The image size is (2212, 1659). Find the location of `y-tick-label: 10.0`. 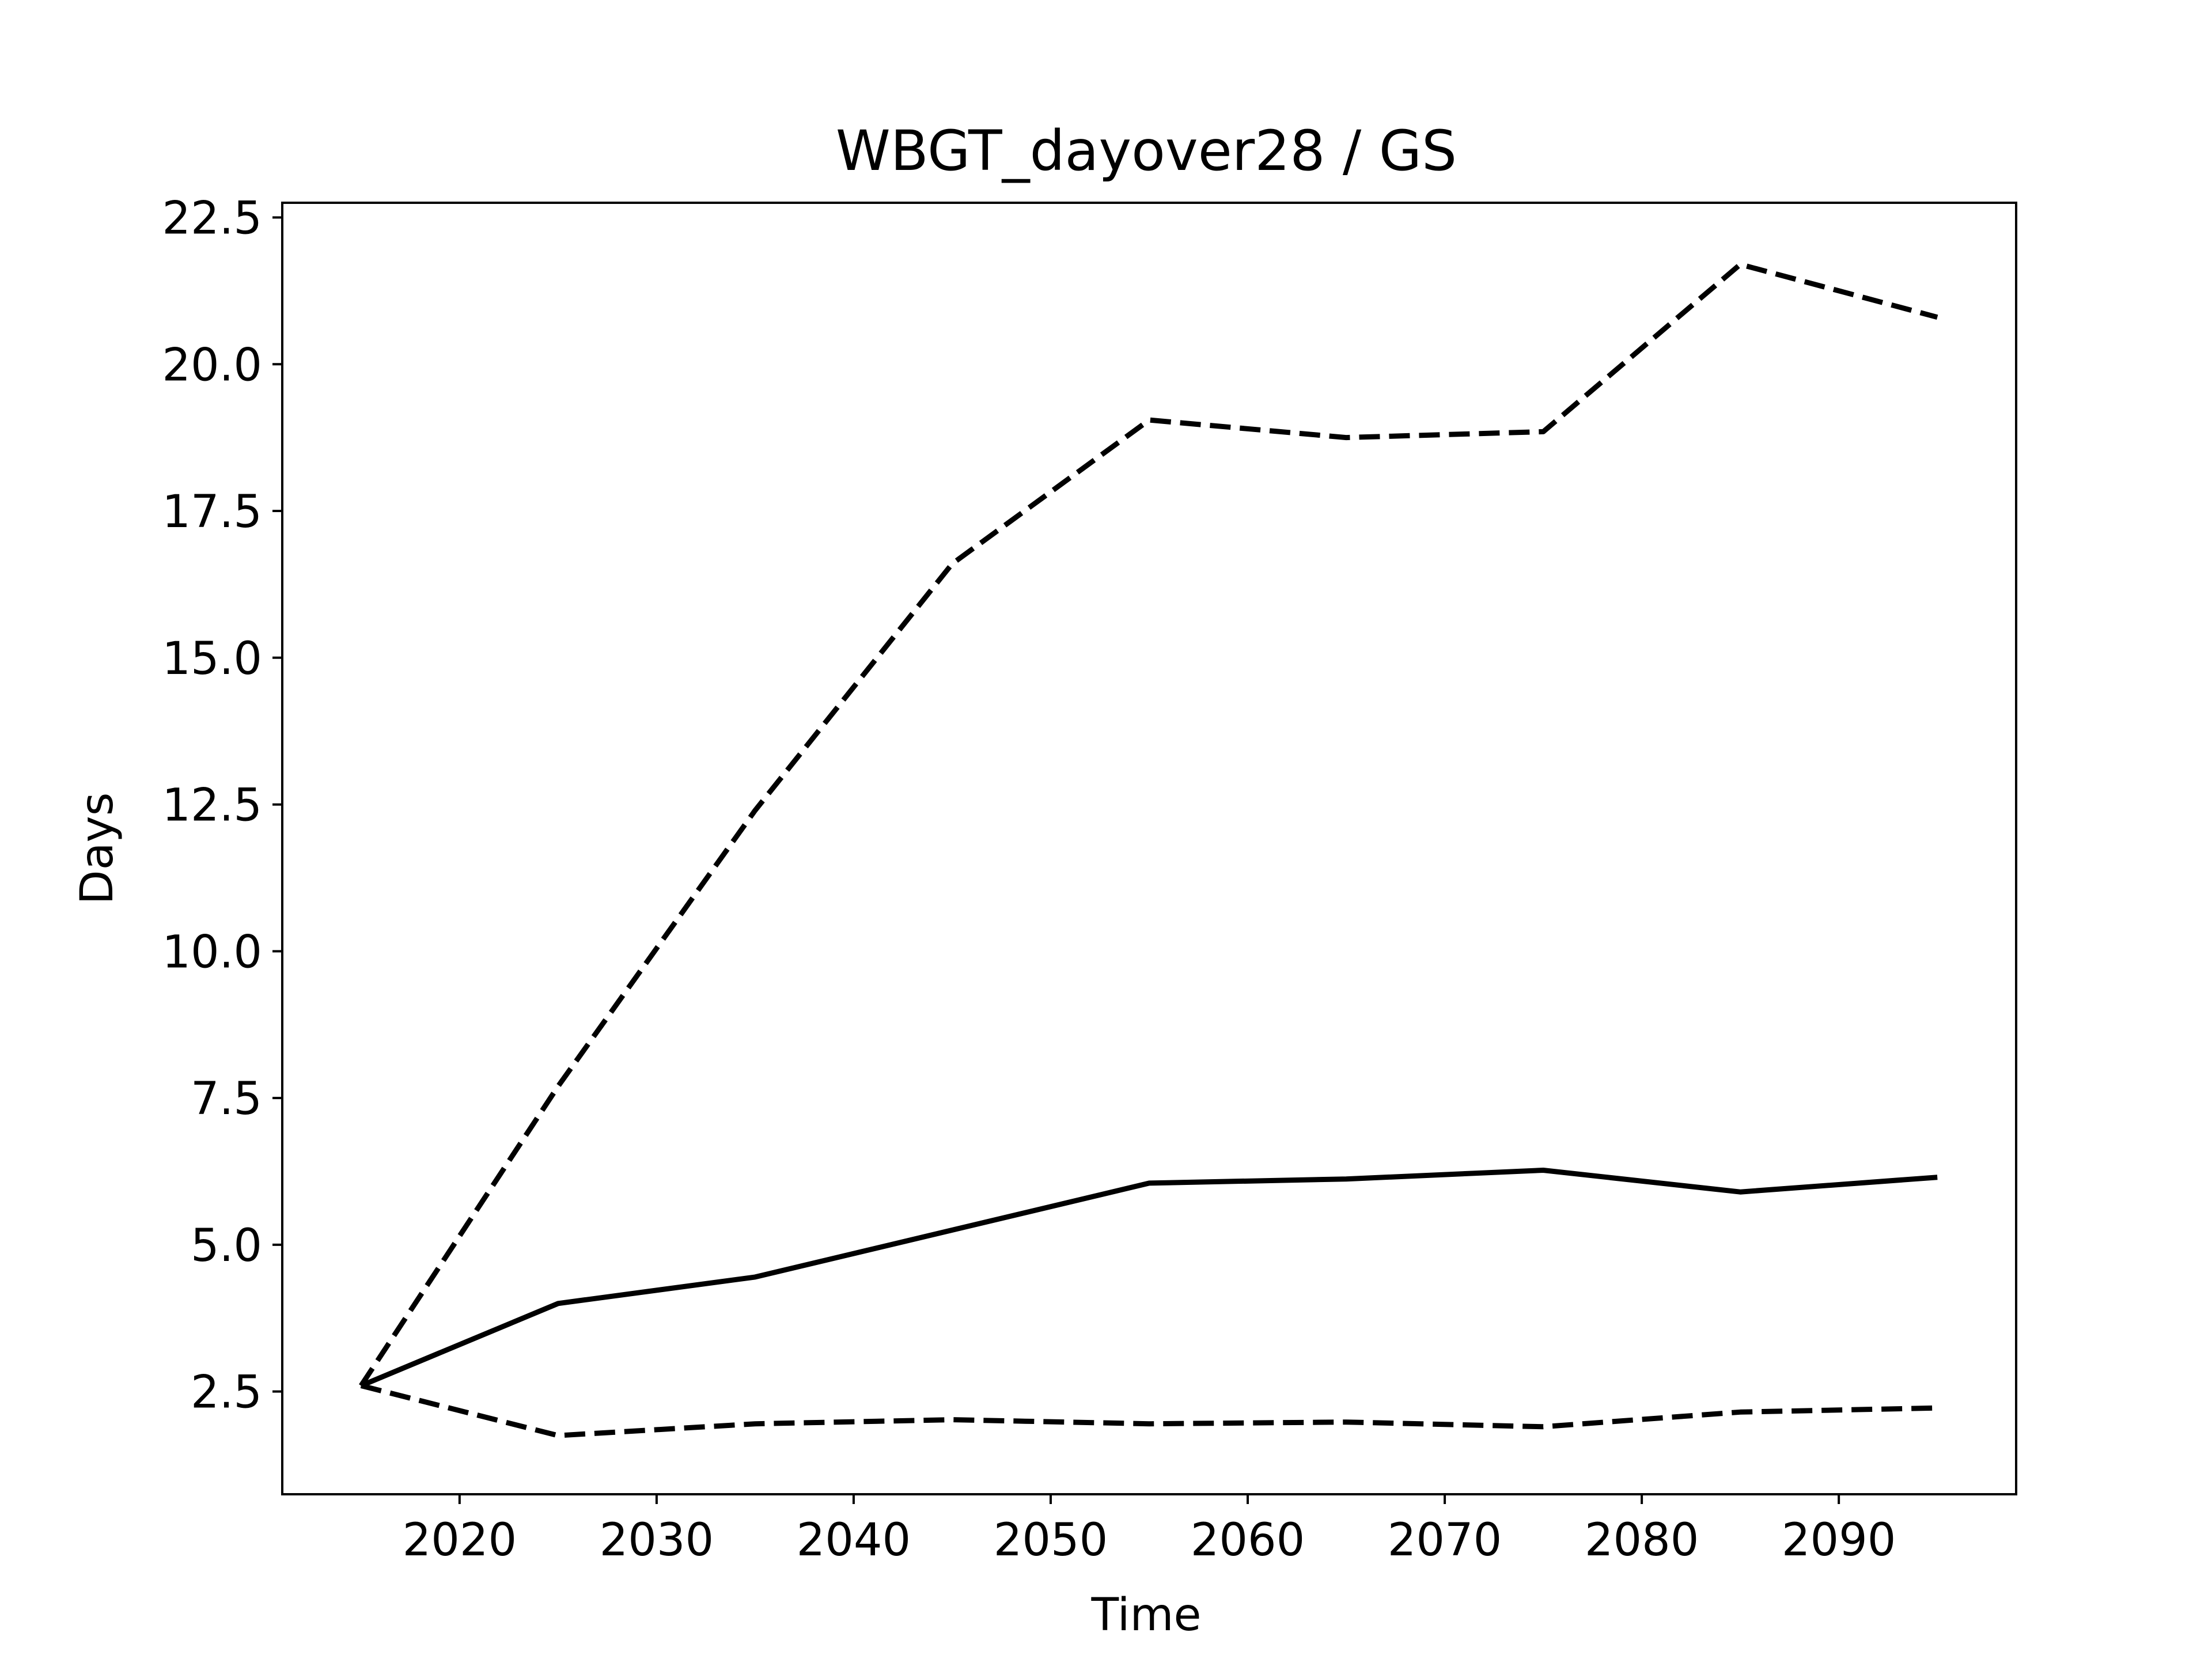

y-tick-label: 10.0 is located at coordinates (212, 952).